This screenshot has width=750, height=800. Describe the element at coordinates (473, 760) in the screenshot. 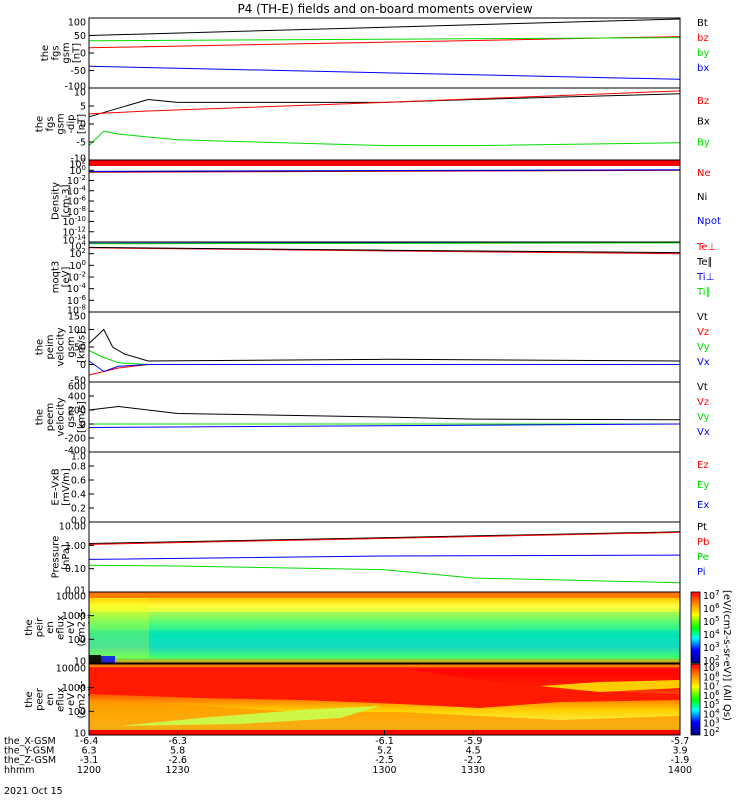

I see `x-tick-label: -2.2` at that location.